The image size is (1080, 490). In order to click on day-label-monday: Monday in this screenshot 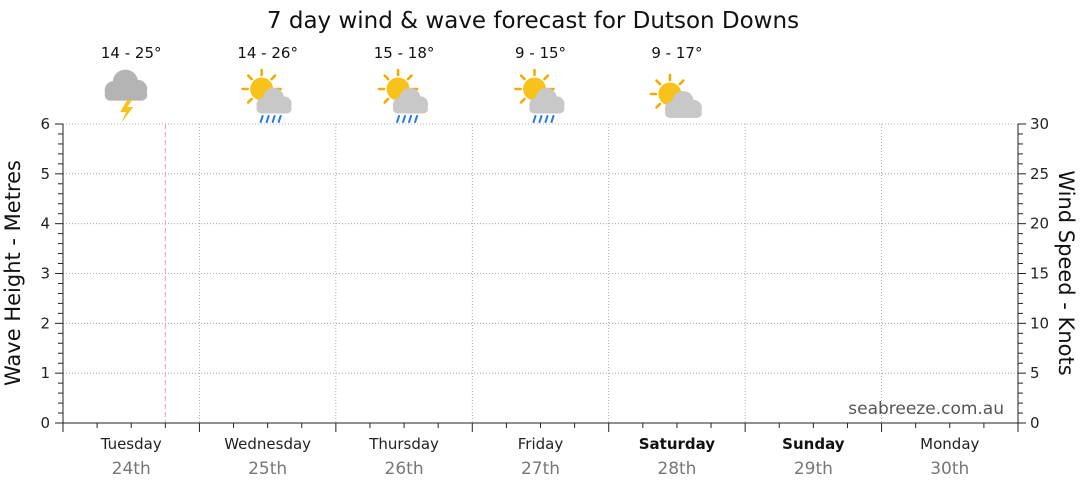, I will do `click(949, 444)`.